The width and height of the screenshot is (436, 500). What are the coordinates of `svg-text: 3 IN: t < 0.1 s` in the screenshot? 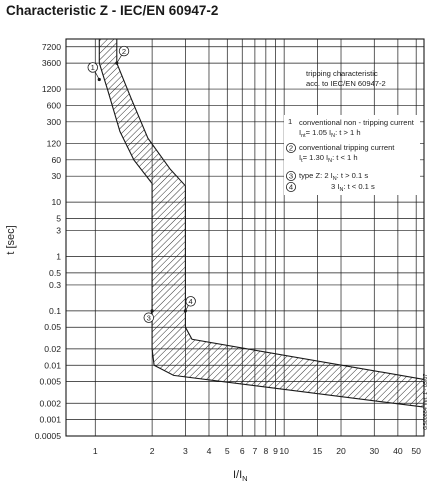 It's located at (353, 187).